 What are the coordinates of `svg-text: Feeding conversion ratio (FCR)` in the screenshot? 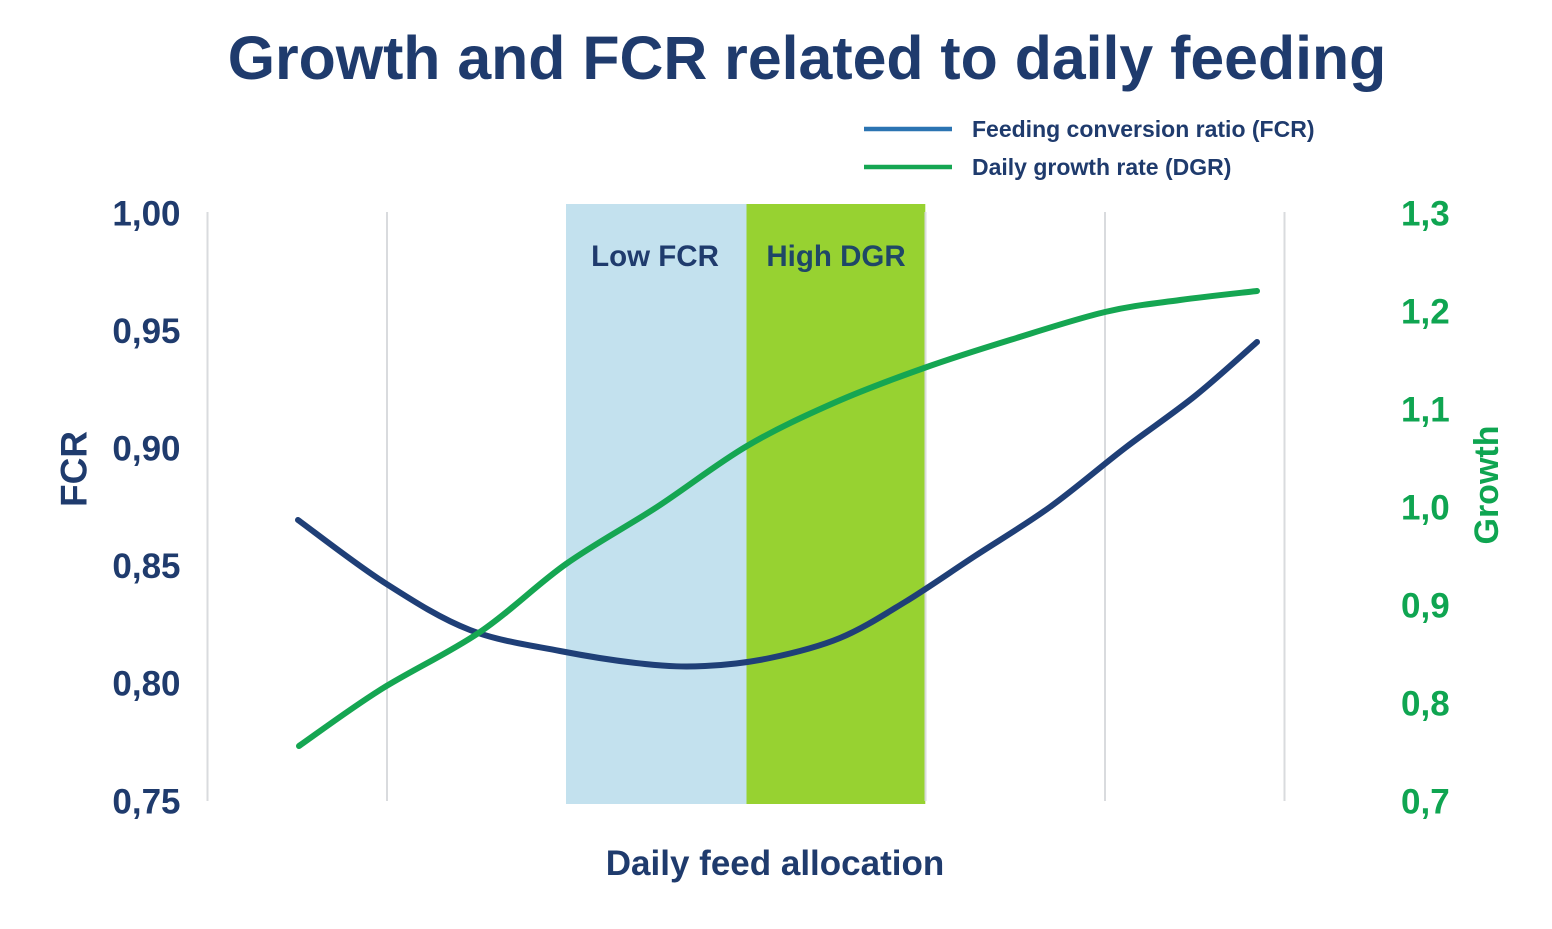 It's located at (1143, 129).